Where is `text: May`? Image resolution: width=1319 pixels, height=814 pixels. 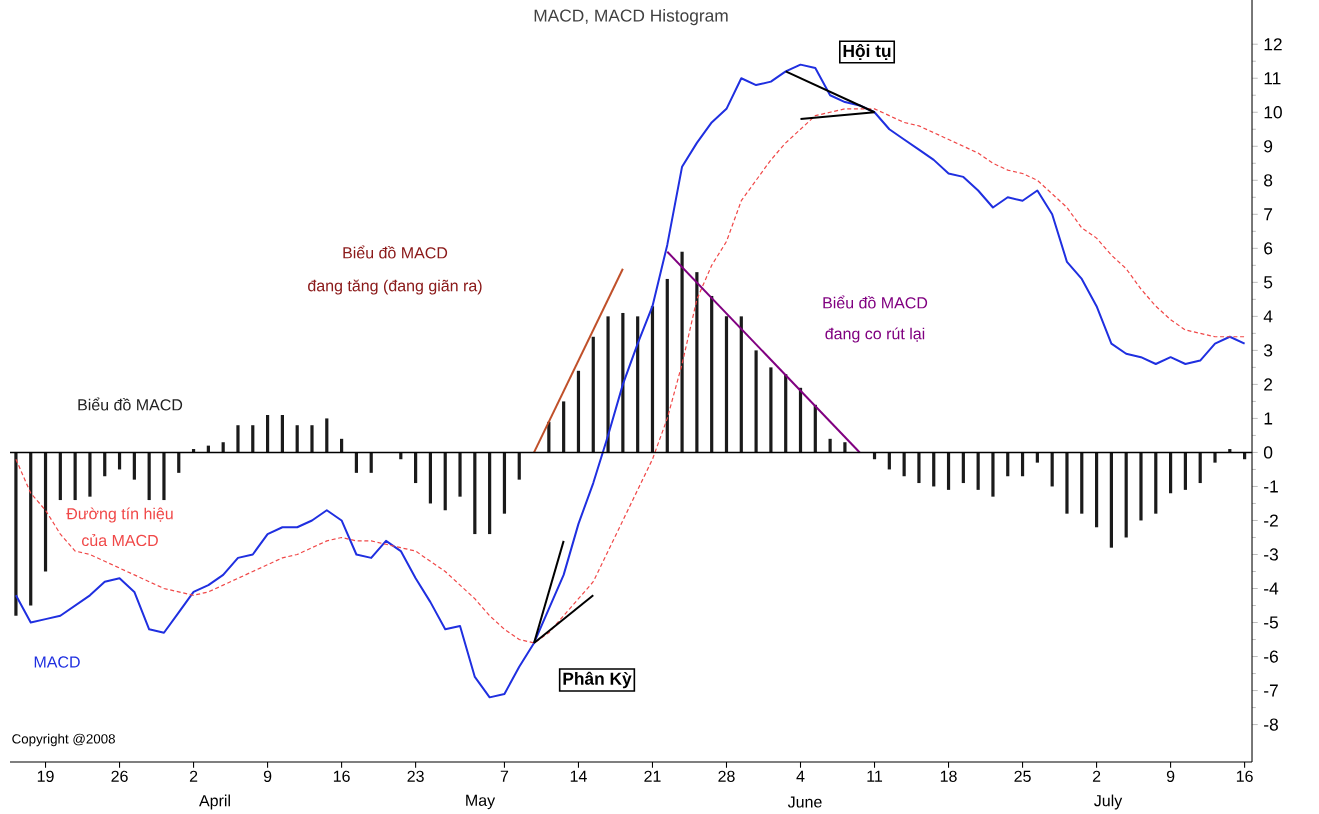
text: May is located at coordinates (481, 802).